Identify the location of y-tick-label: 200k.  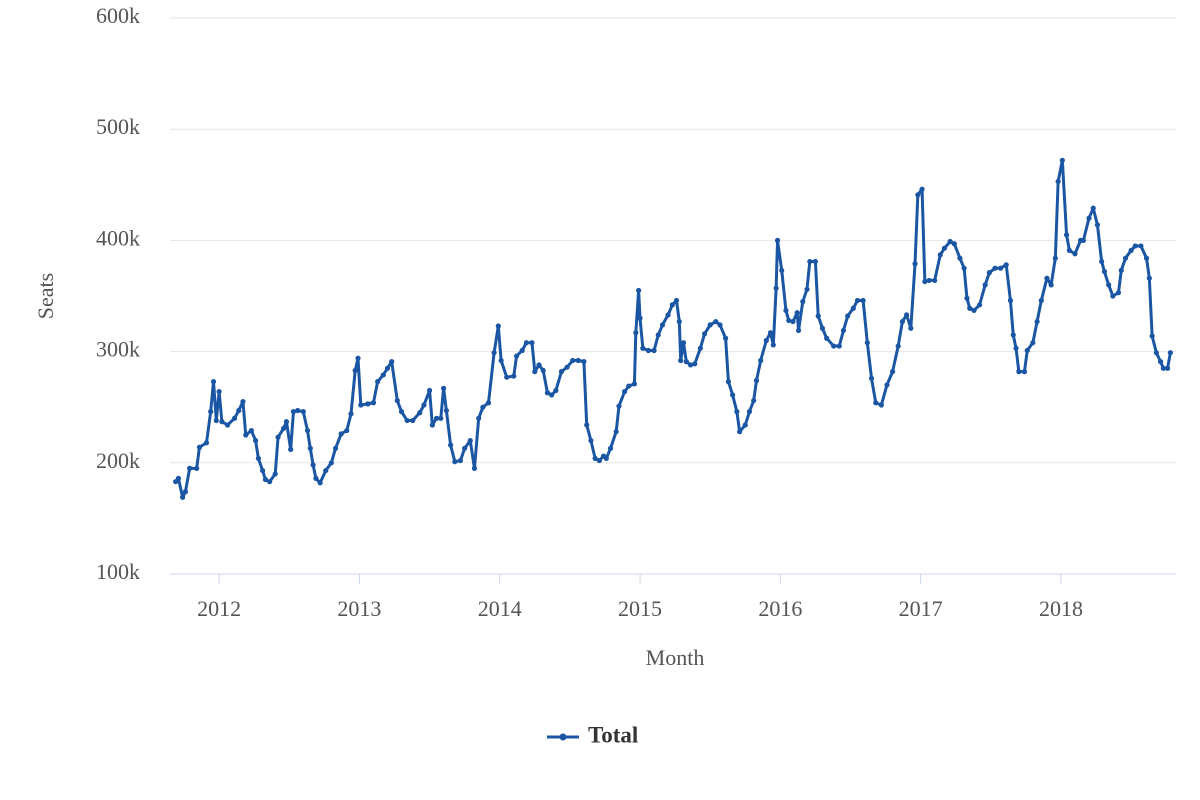
(118, 460).